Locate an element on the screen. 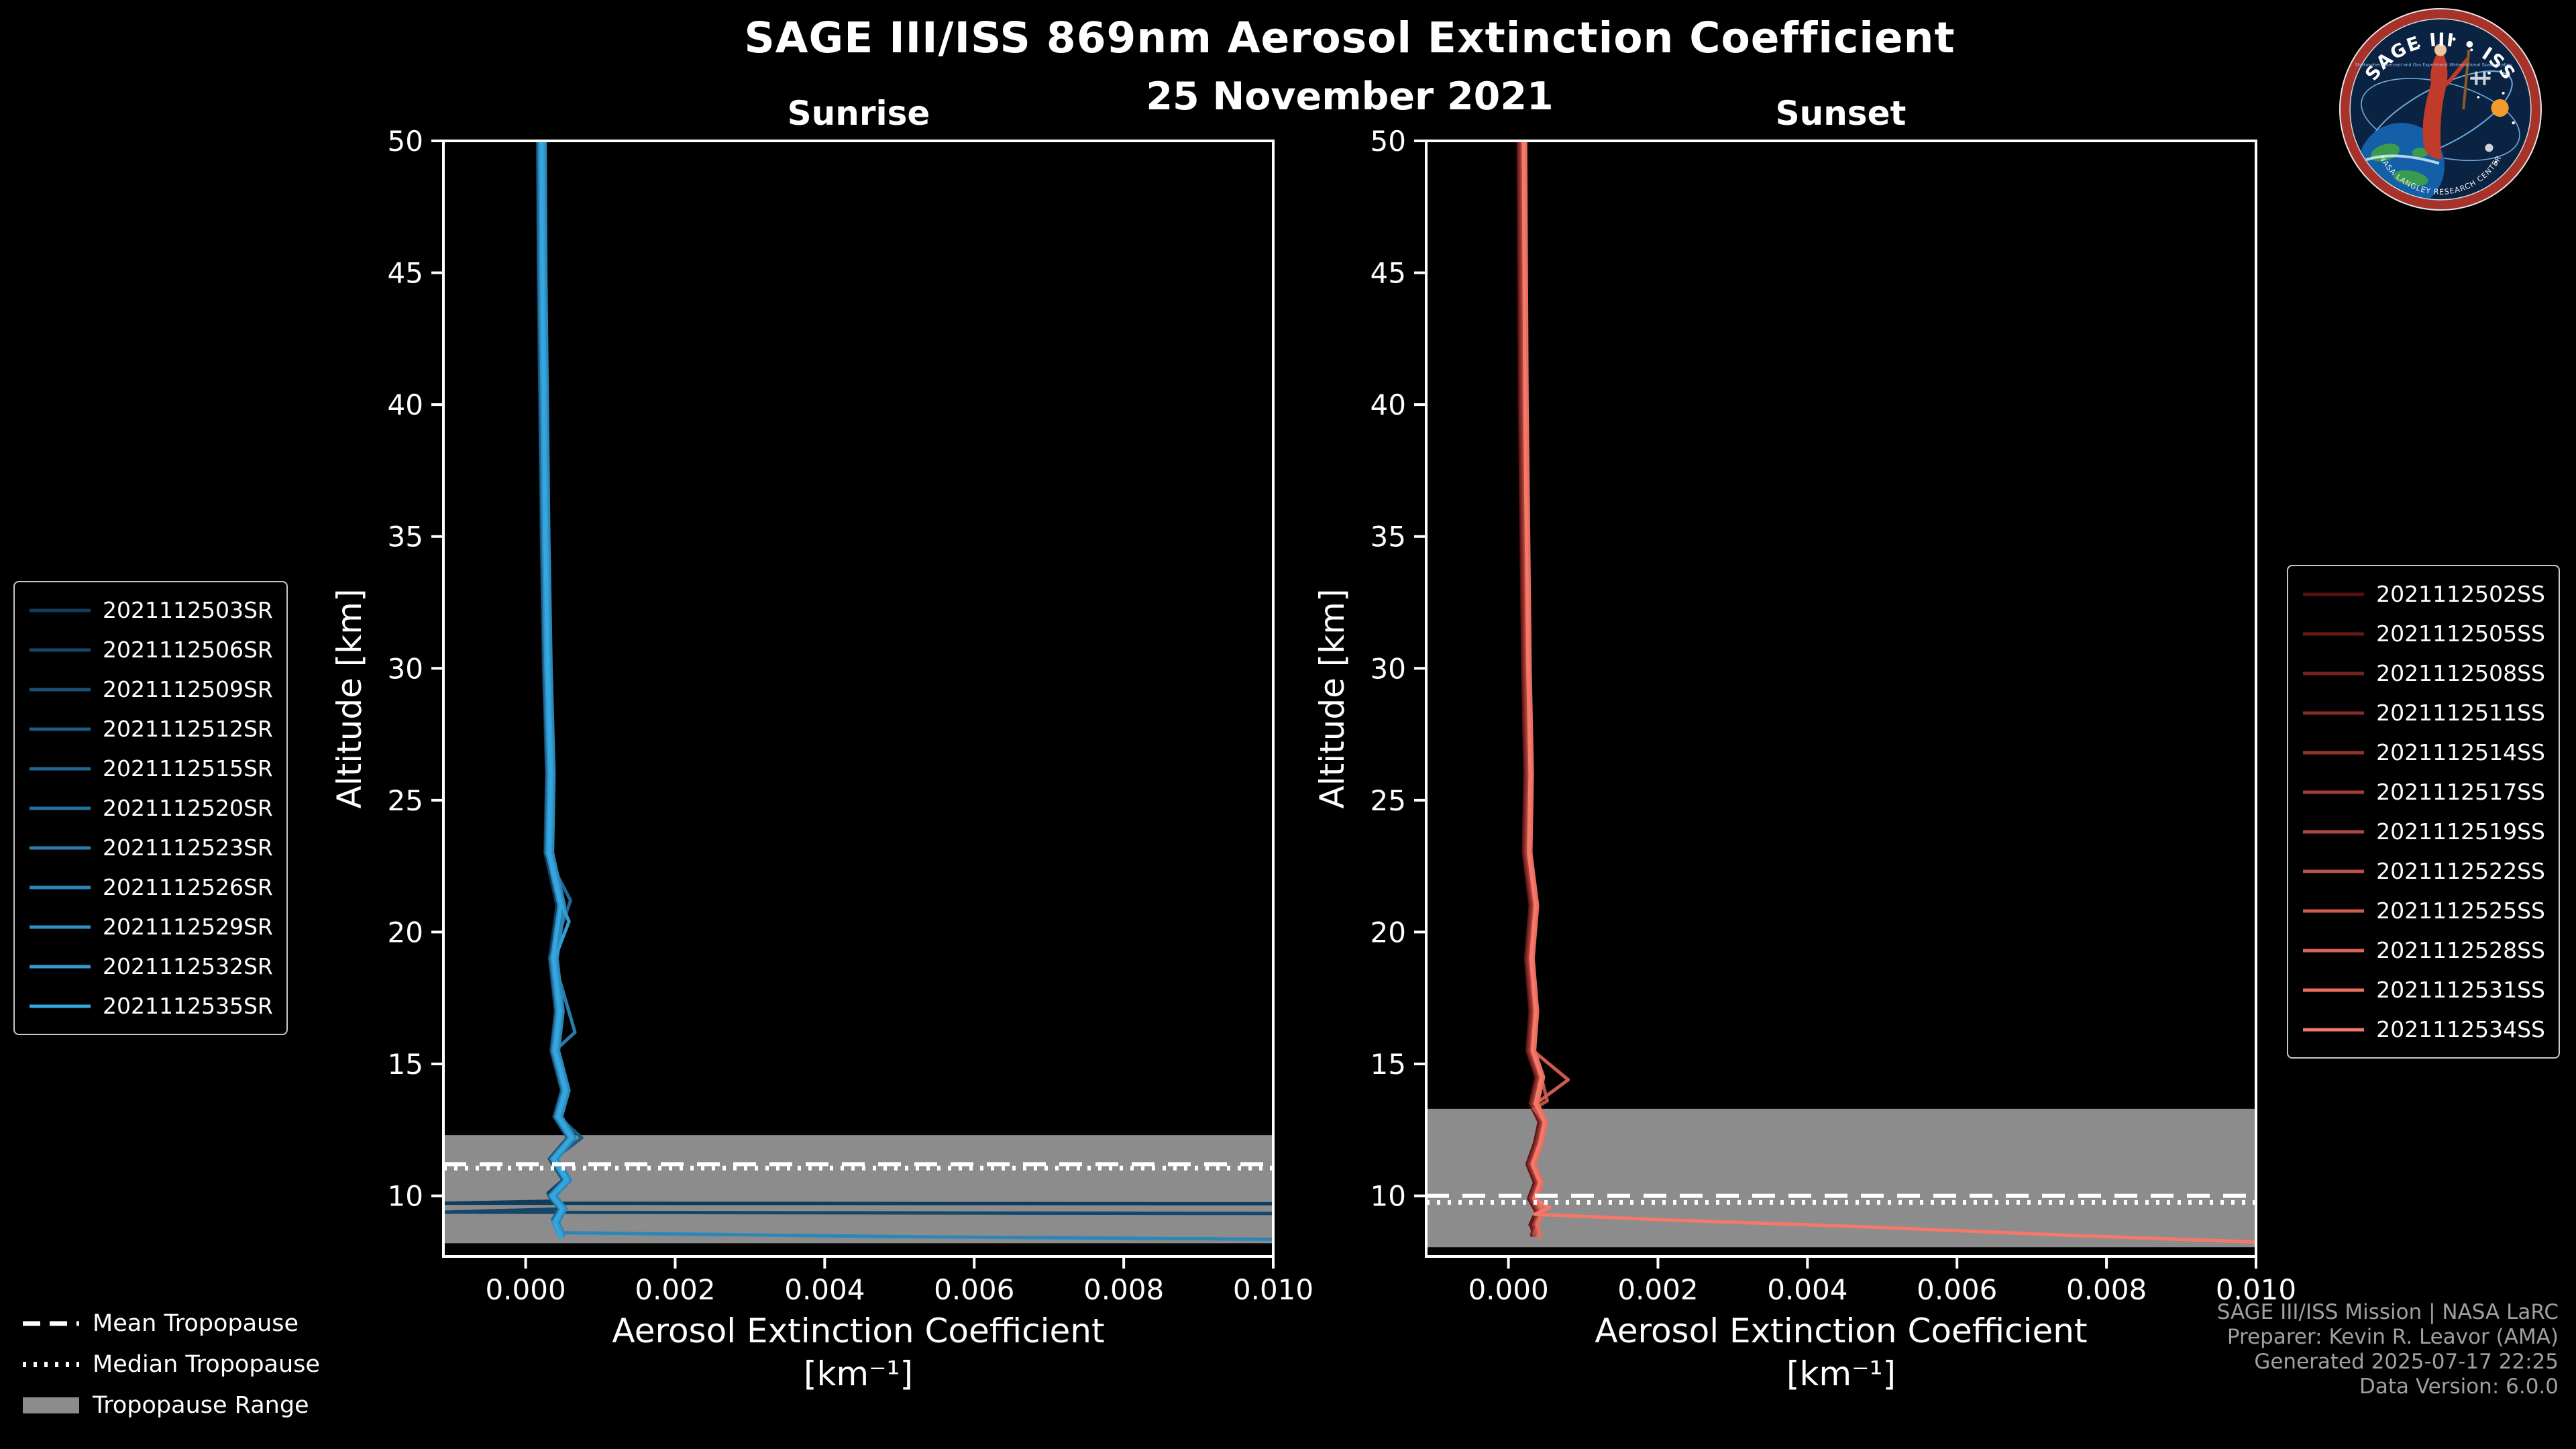 The height and width of the screenshot is (1449, 2576). legend-label: 2021112528SS is located at coordinates (2460, 950).